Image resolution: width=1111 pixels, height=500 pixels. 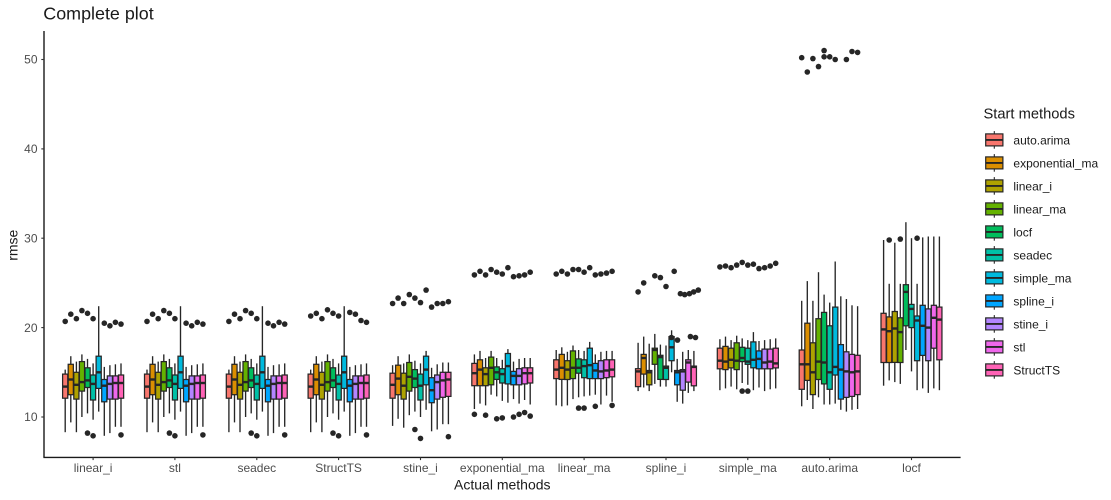 I want to click on svg-text: Start methods, so click(x=1029, y=115).